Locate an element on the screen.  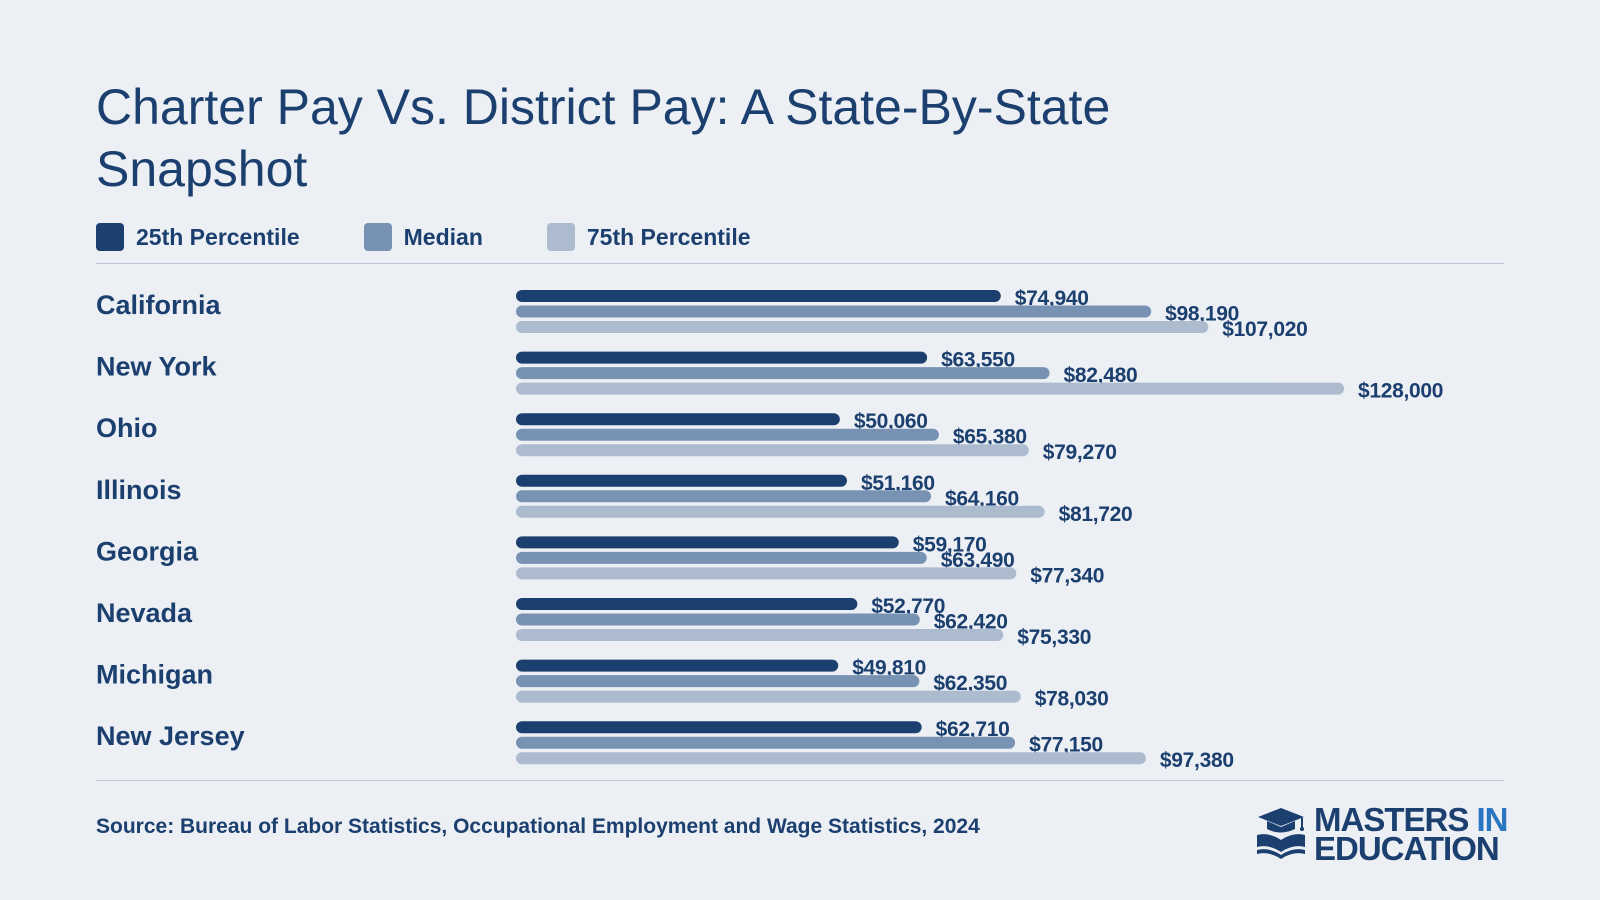
data-label-michigan-series-1: $62,350 is located at coordinates (970, 683).